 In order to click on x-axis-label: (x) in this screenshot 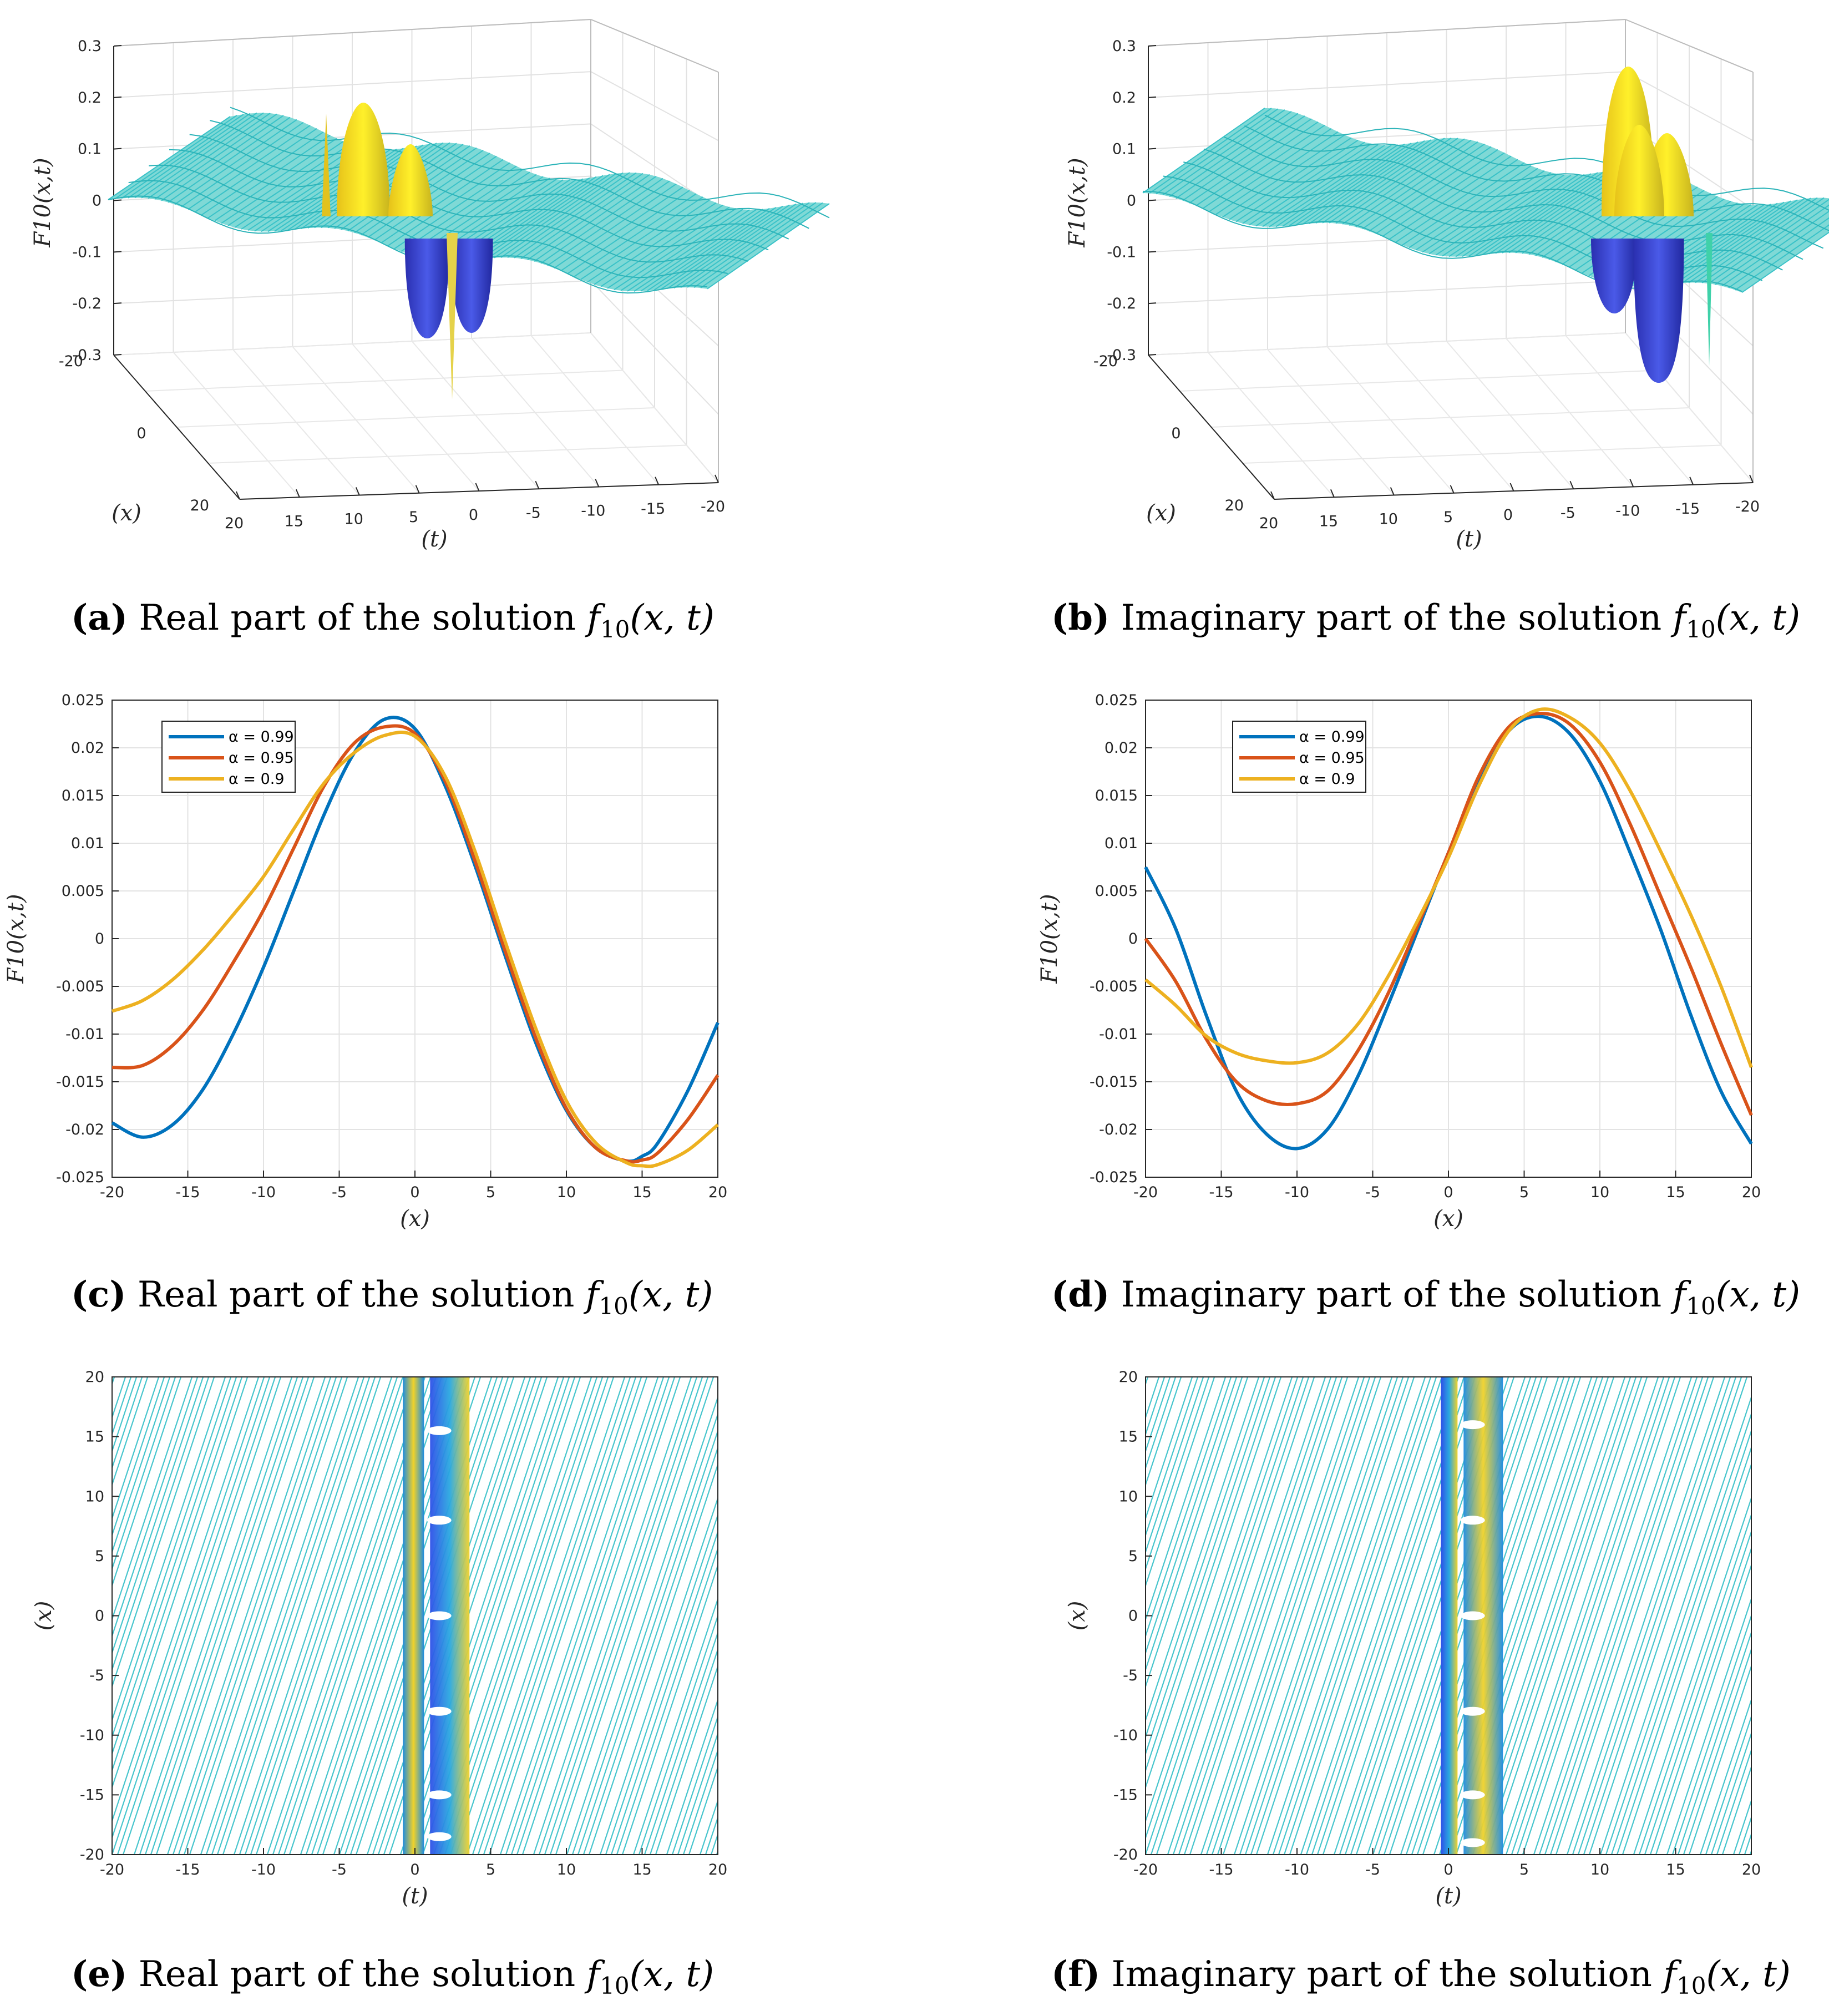, I will do `click(1448, 1219)`.